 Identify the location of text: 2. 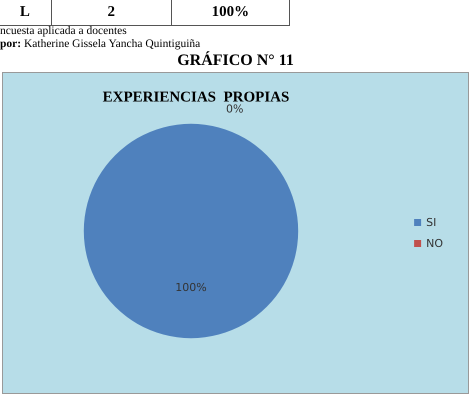
(112, 12).